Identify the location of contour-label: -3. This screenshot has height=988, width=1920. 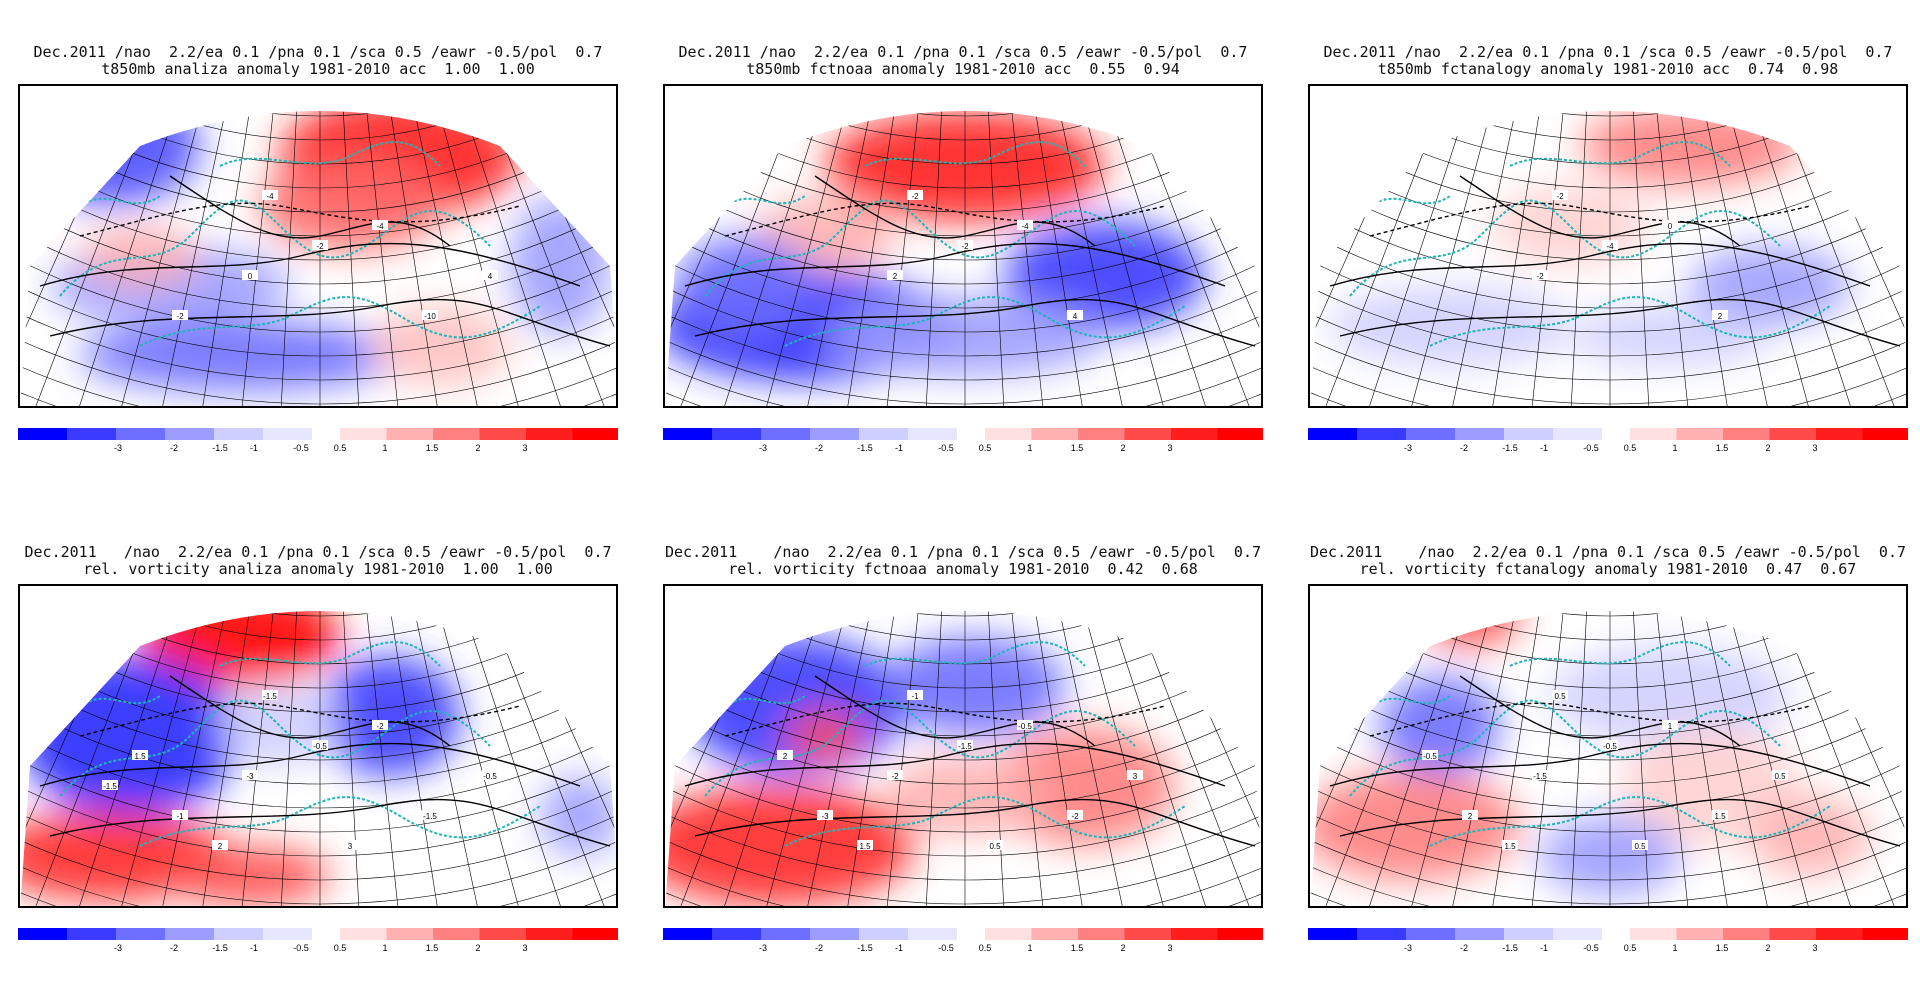
(250, 776).